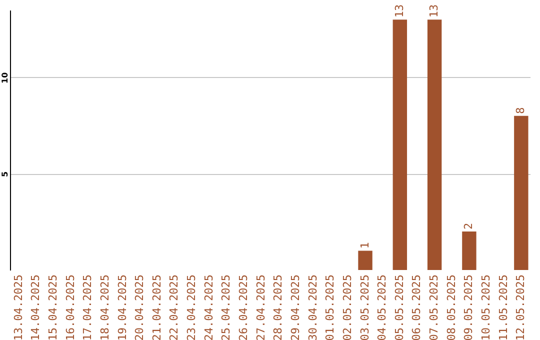 The image size is (540, 340). Describe the element at coordinates (209, 307) in the screenshot. I see `x-tick-label: 24.04.2025` at that location.